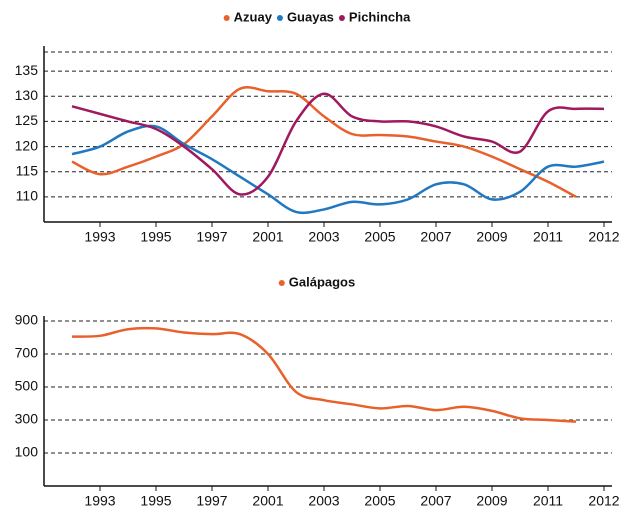 The width and height of the screenshot is (634, 508). I want to click on y-tick-label: 120, so click(27, 145).